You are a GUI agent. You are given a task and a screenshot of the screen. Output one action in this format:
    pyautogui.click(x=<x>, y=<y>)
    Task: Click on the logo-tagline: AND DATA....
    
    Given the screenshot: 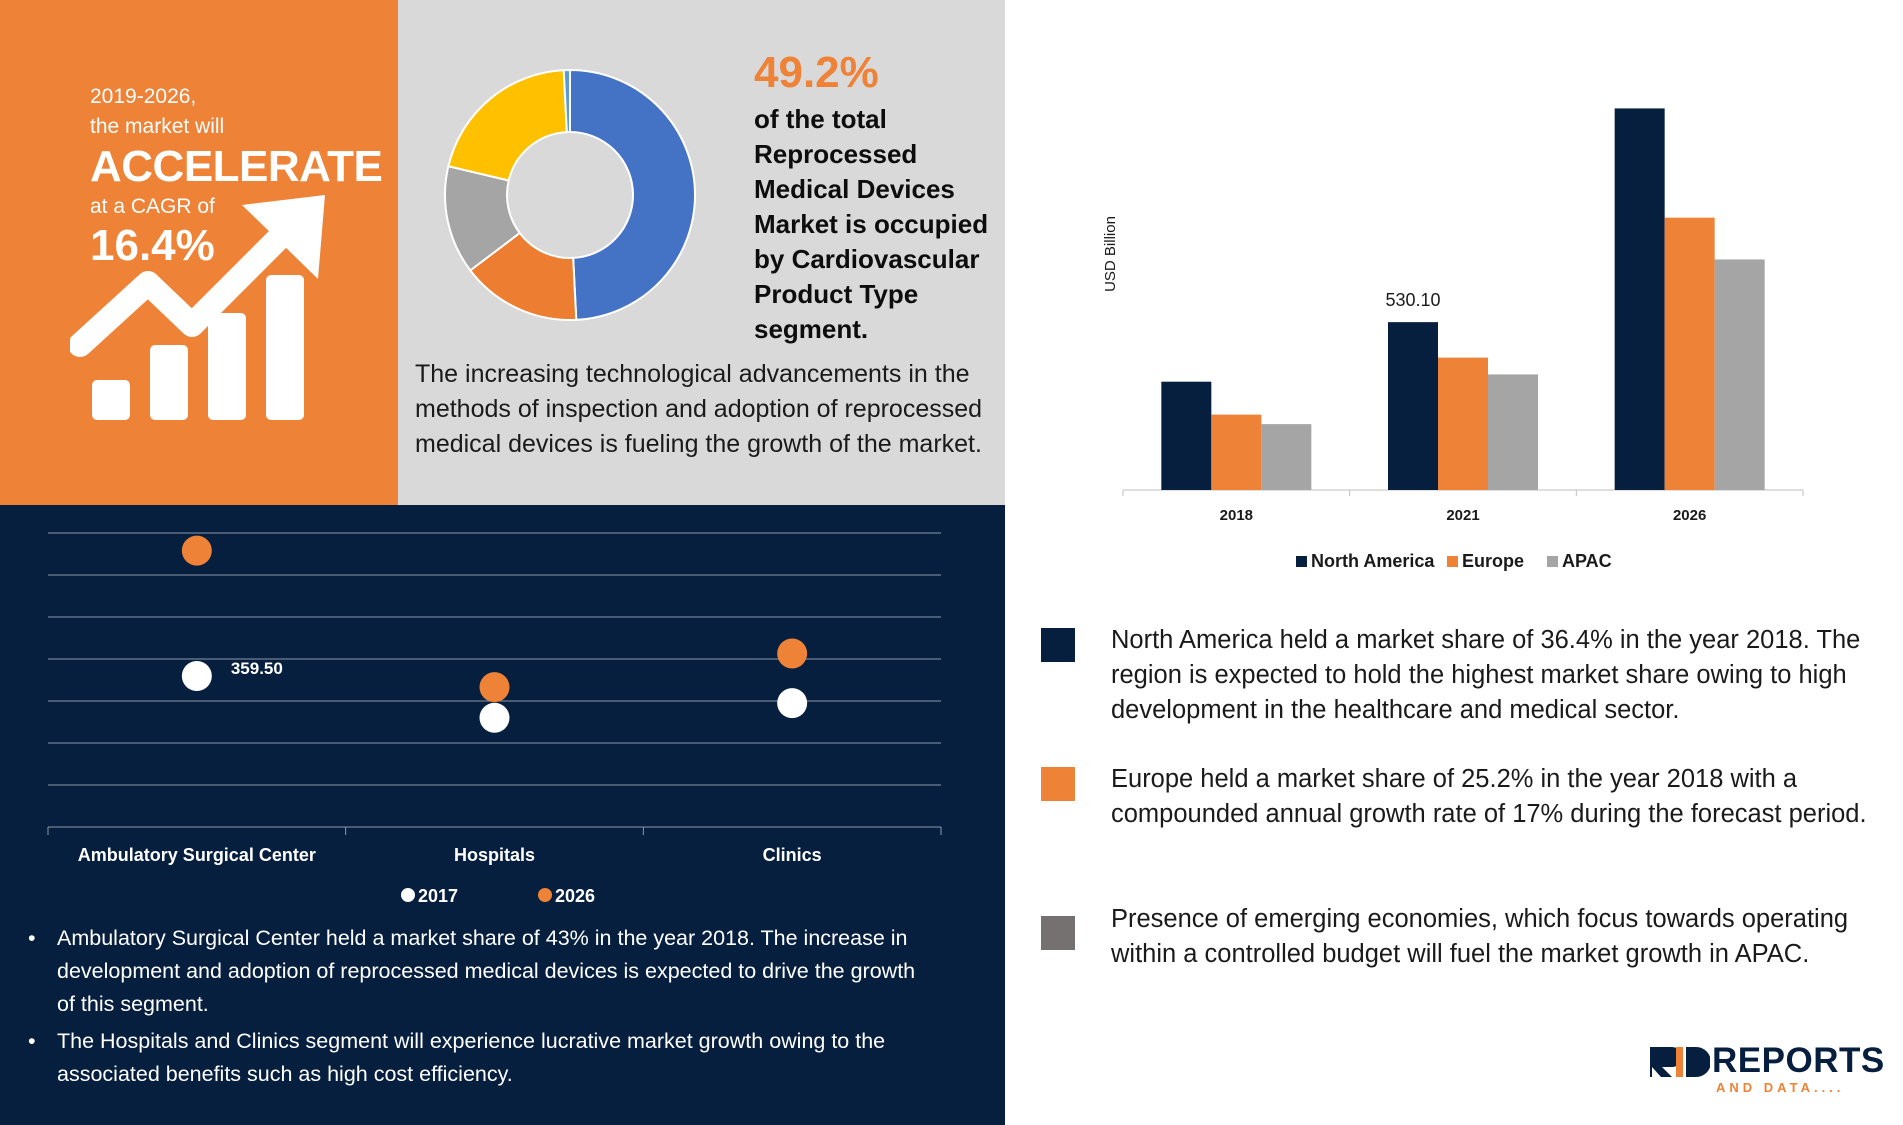 What is the action you would take?
    pyautogui.click(x=1780, y=1087)
    